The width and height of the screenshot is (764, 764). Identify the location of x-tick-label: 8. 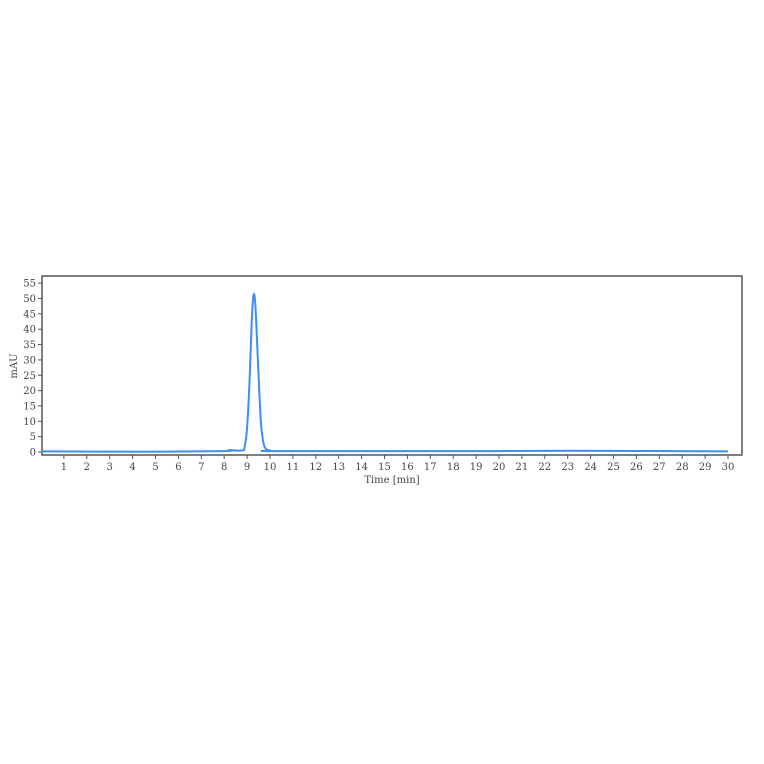
(224, 467).